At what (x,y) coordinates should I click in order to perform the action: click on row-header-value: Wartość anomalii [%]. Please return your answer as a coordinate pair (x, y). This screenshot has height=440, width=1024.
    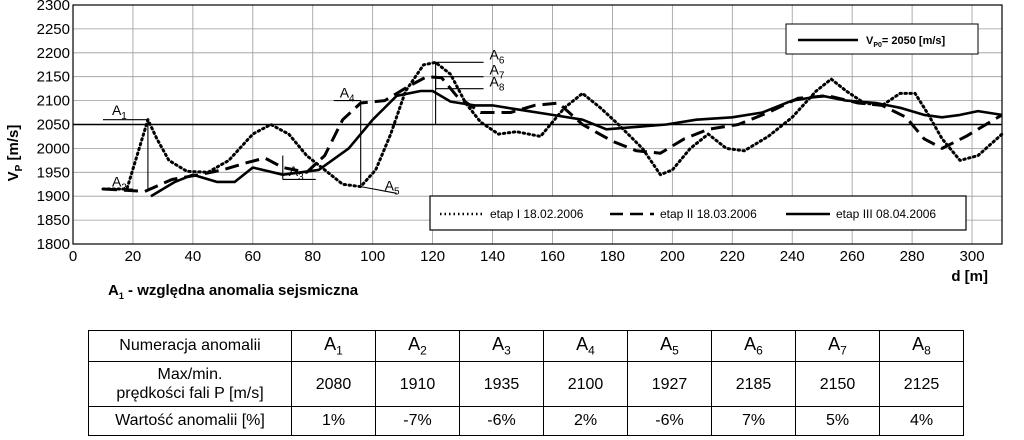
    Looking at the image, I should click on (190, 421).